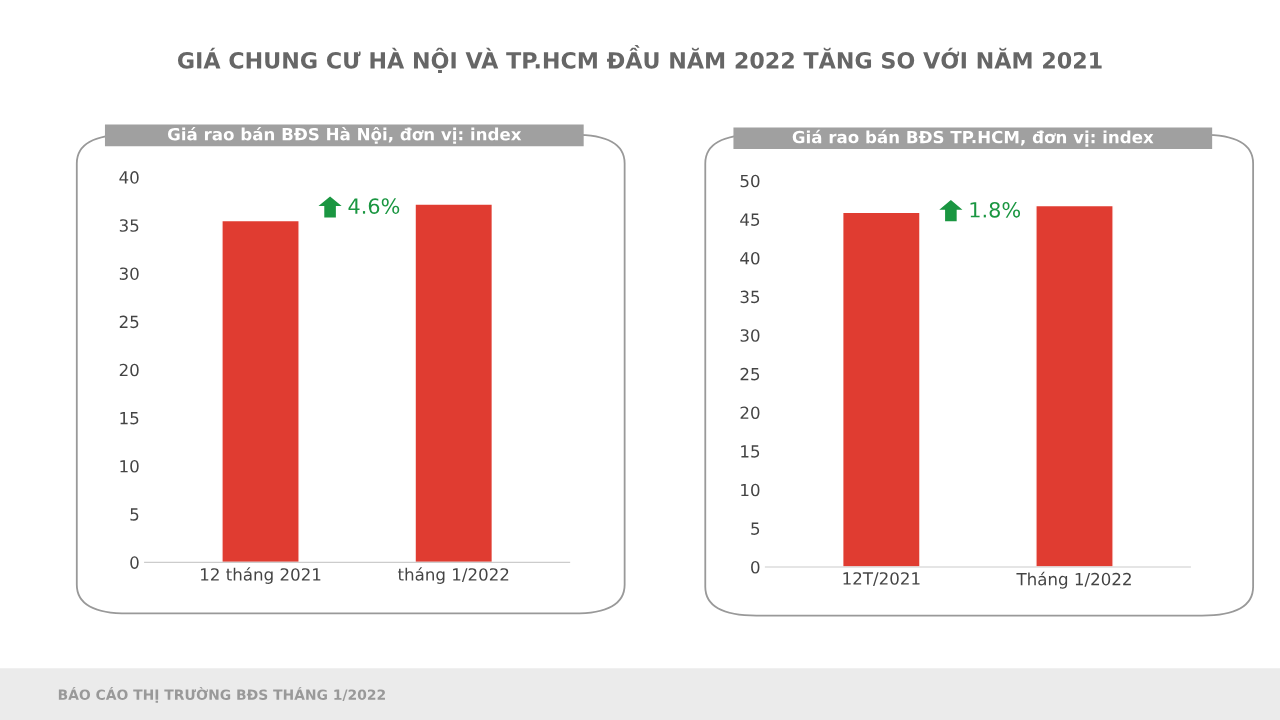 Image resolution: width=1280 pixels, height=720 pixels. Describe the element at coordinates (750, 219) in the screenshot. I see `y-tick-label: 45` at that location.